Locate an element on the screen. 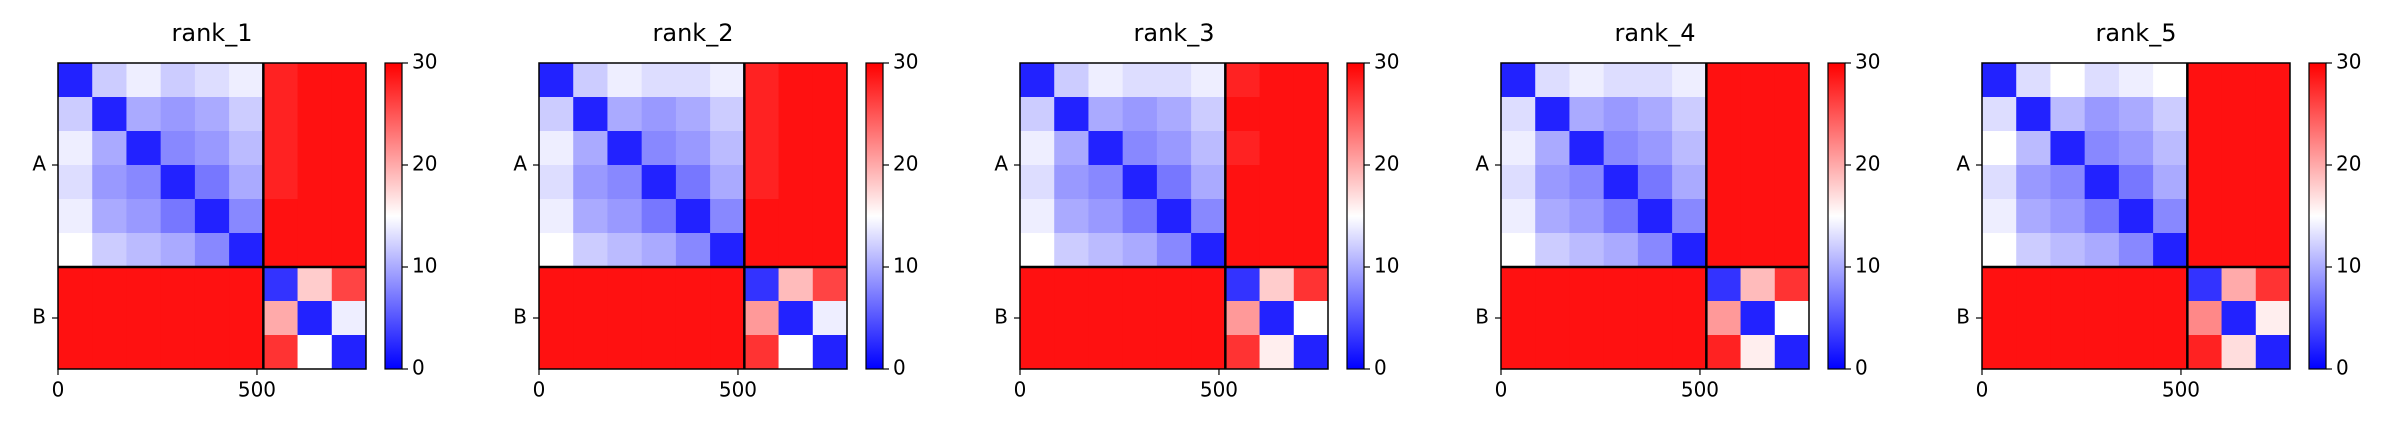 Image resolution: width=2400 pixels, height=438 pixels. x-tick-label: 0 is located at coordinates (1501, 390).